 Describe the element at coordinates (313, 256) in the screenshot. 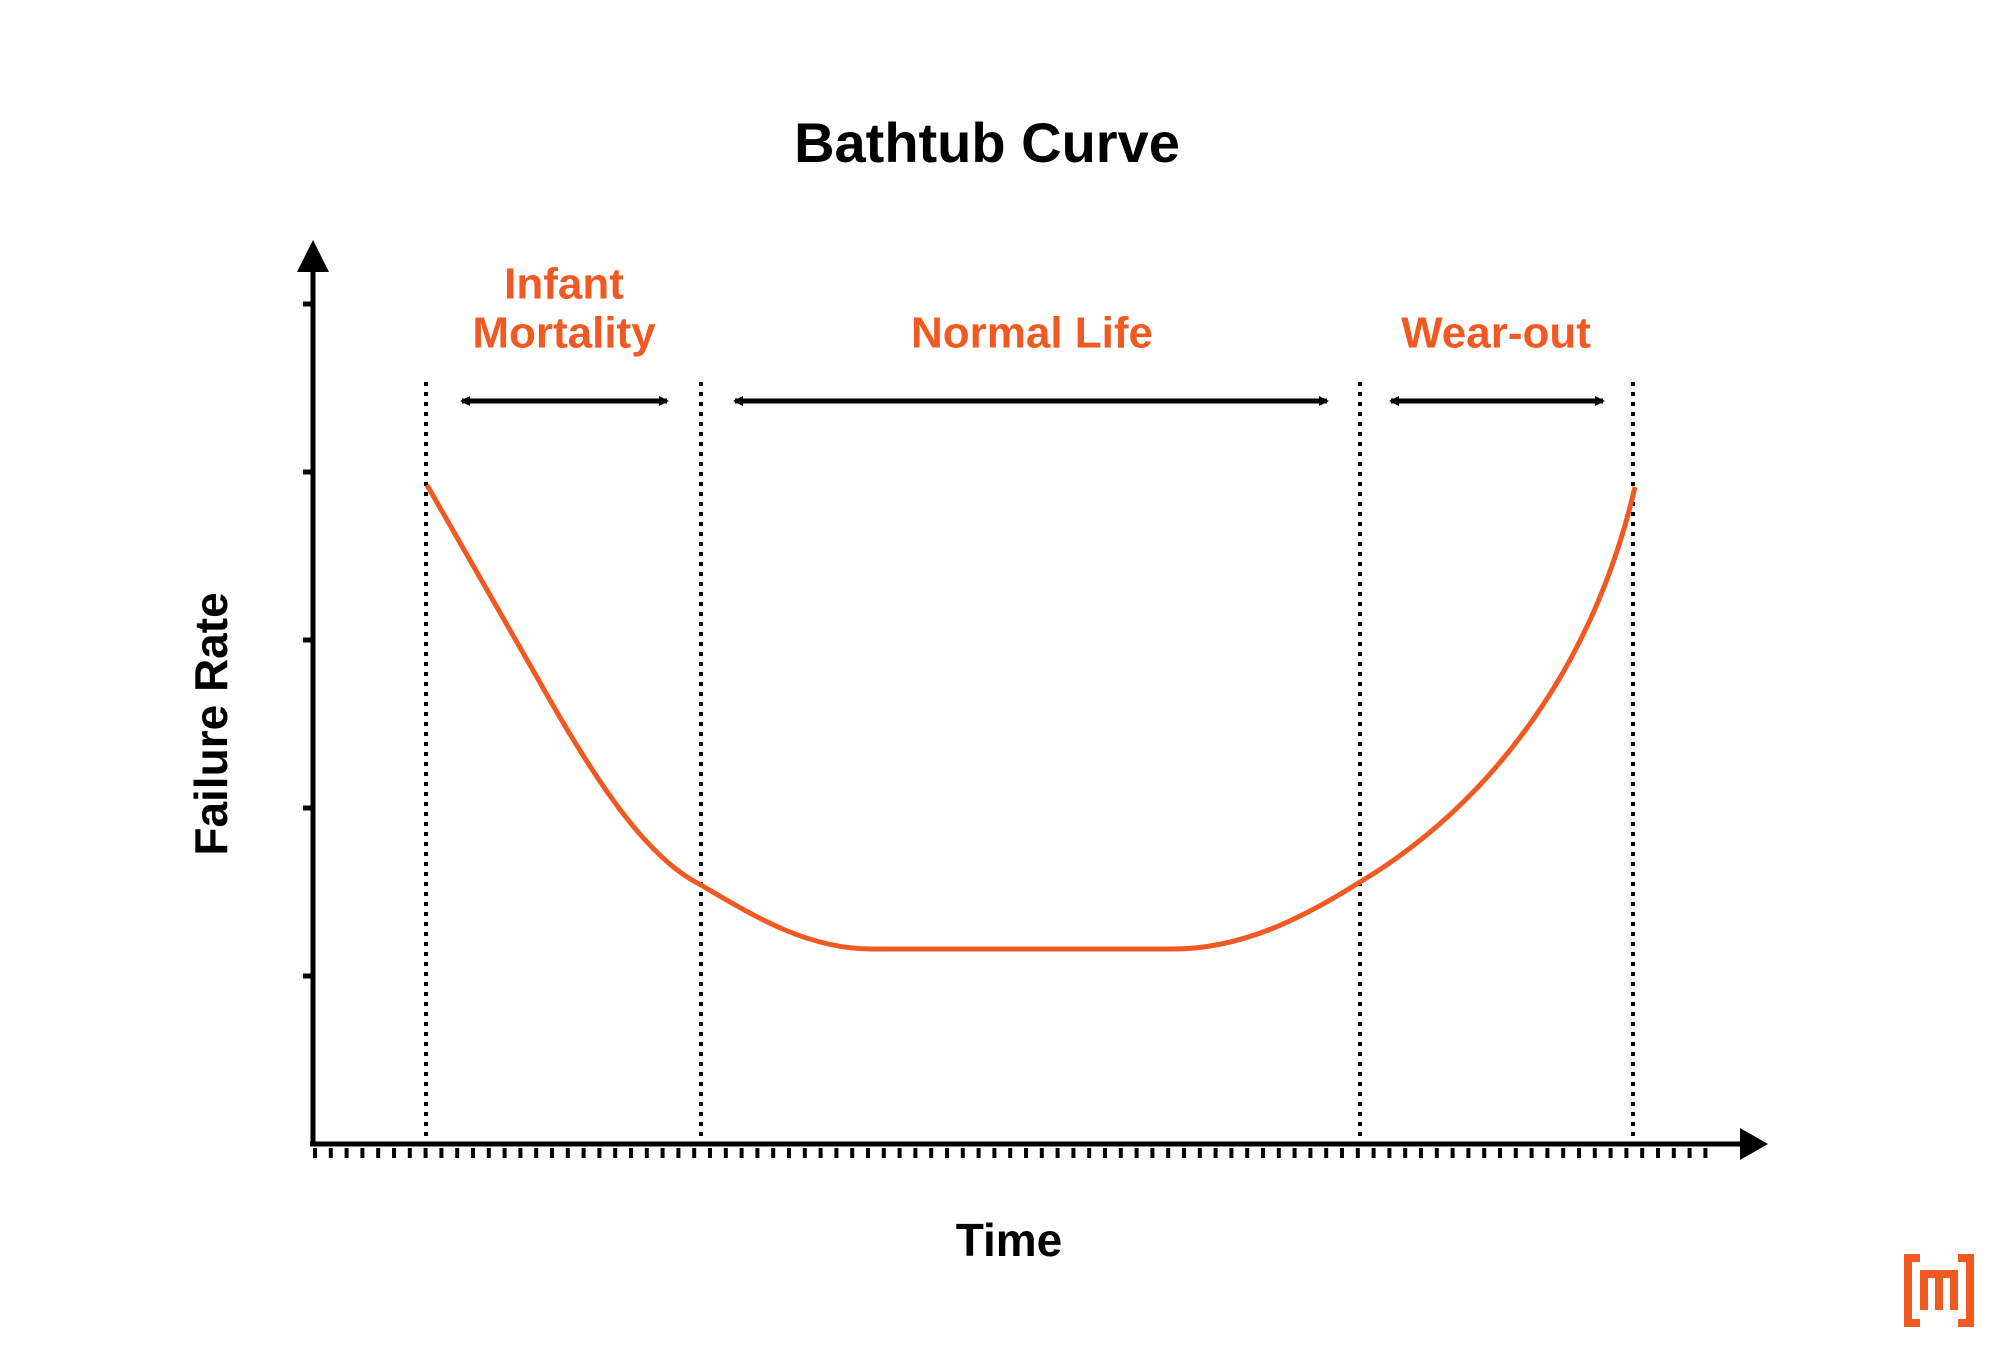

I see `y-axis-arrow` at that location.